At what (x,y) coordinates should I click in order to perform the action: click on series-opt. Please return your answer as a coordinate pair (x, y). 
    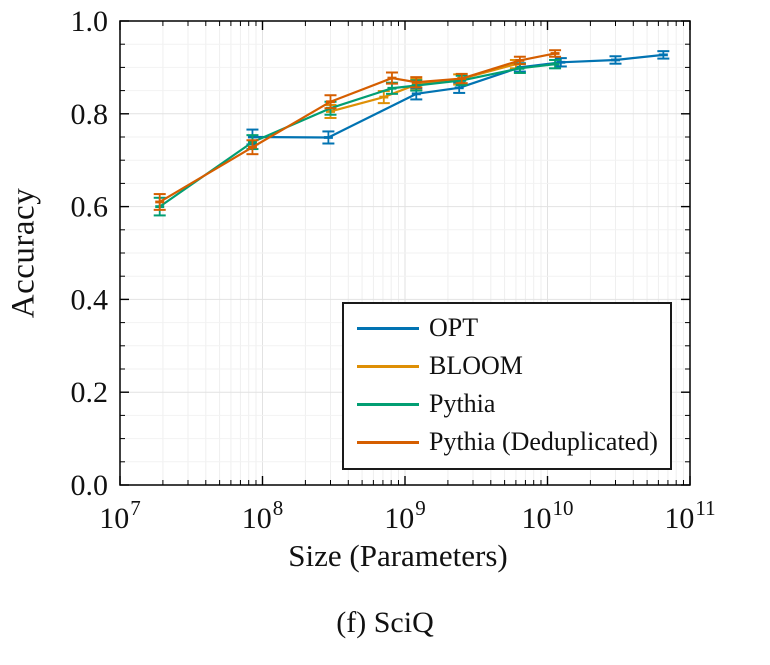
    Looking at the image, I should click on (458, 98).